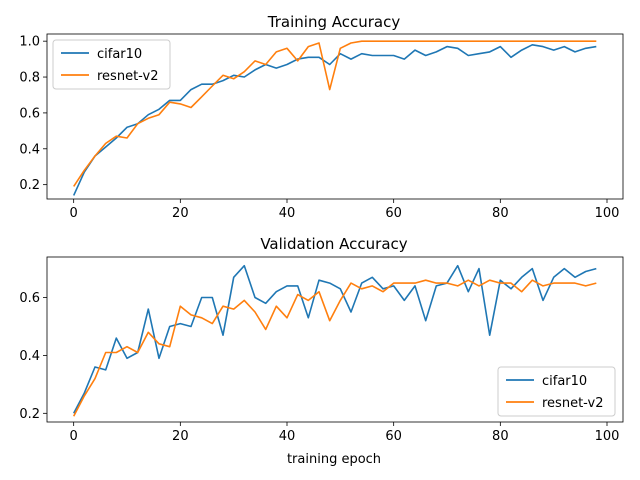 The image size is (640, 480). I want to click on x-axis-label: training epoch, so click(334, 459).